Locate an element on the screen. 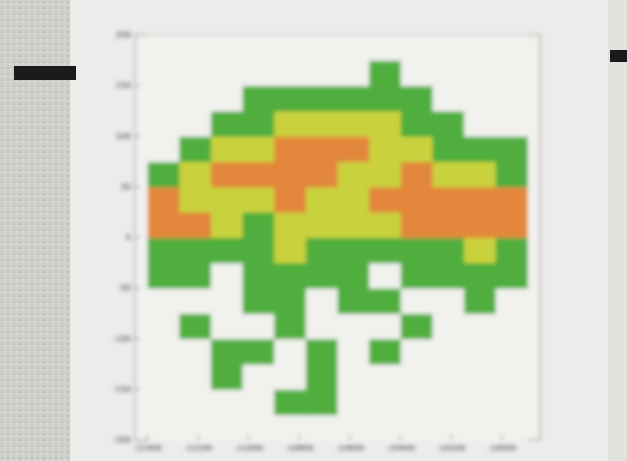  y-tick-label: 150 is located at coordinates (123, 85).